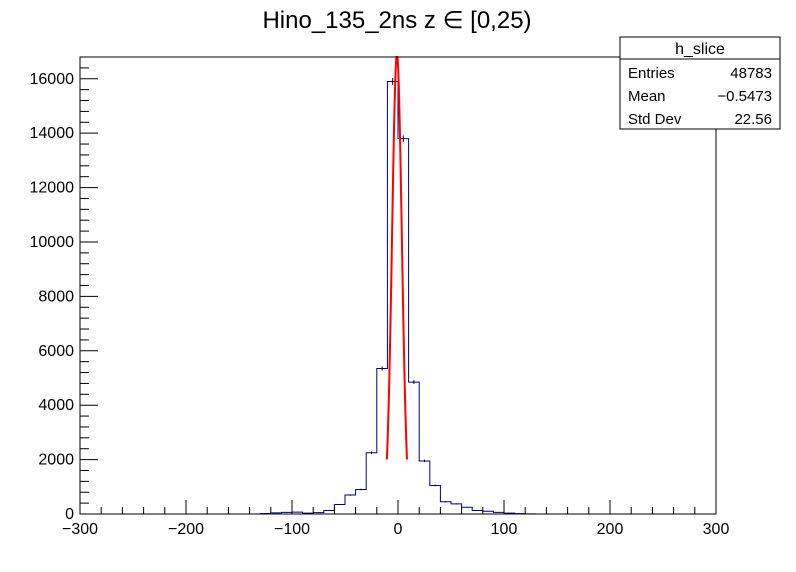  What do you see at coordinates (753, 119) in the screenshot?
I see `stats-stddev-value: 22.56` at bounding box center [753, 119].